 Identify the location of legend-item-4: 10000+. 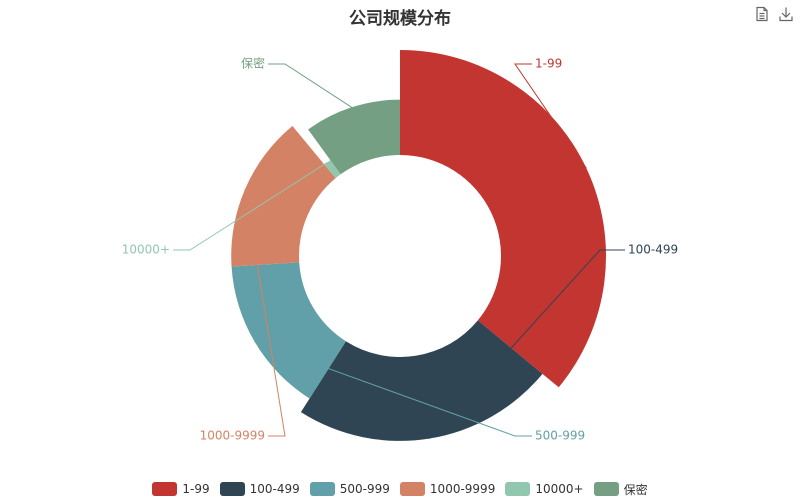
(544, 489).